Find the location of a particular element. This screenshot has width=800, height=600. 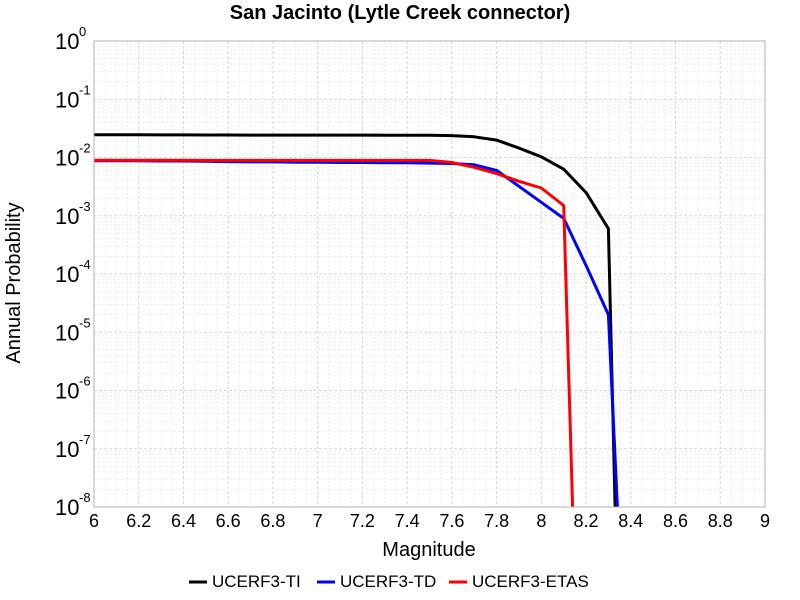

y-tick-label: 10 -6 is located at coordinates (73, 389).